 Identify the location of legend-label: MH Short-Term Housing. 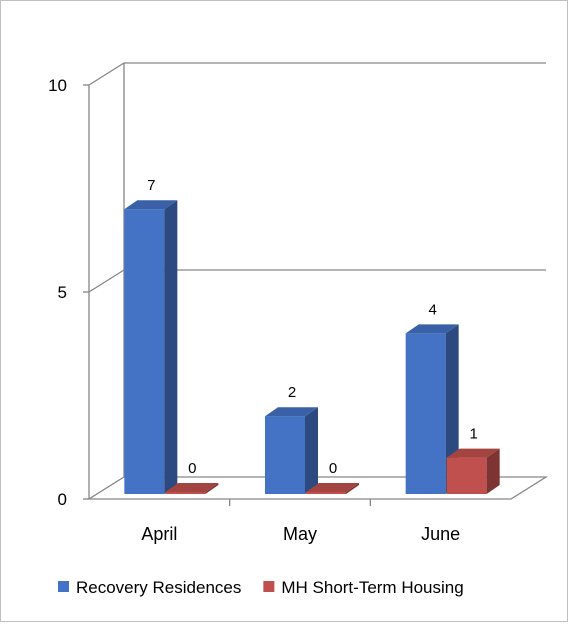
(372, 587).